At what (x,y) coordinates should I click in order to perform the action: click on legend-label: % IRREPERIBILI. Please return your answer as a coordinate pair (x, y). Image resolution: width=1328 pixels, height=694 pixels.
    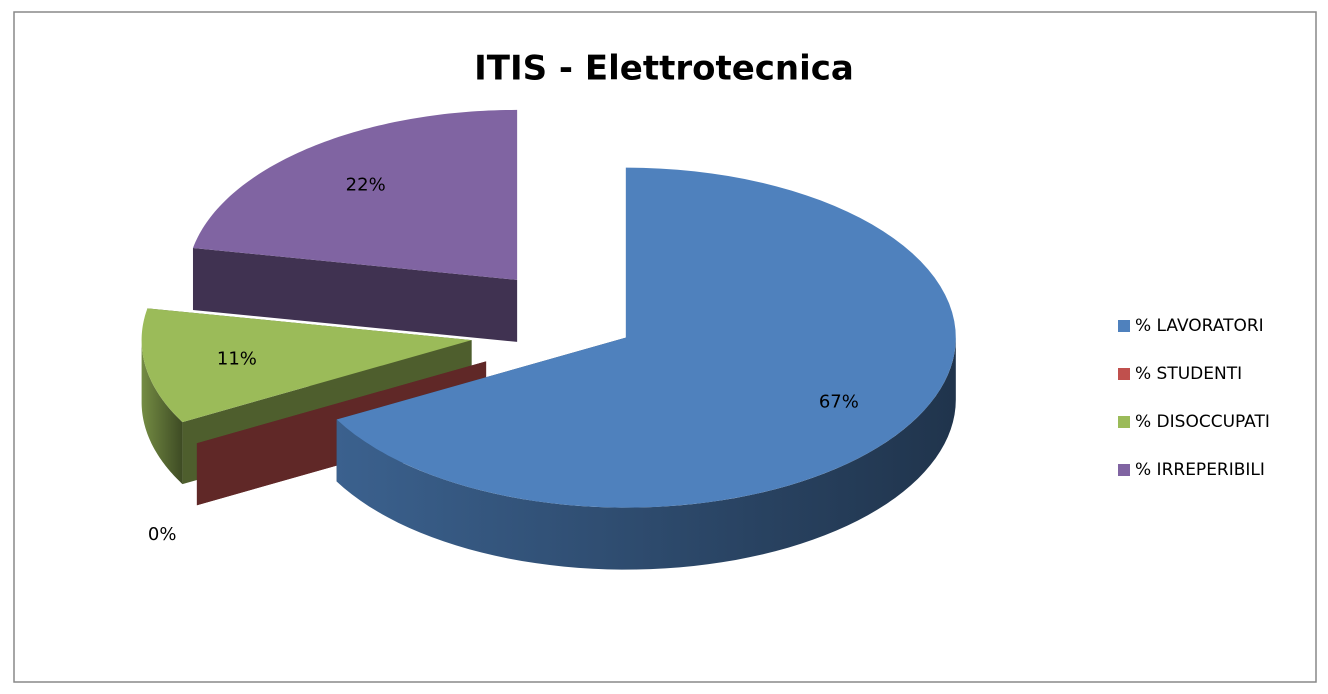
    Looking at the image, I should click on (1200, 470).